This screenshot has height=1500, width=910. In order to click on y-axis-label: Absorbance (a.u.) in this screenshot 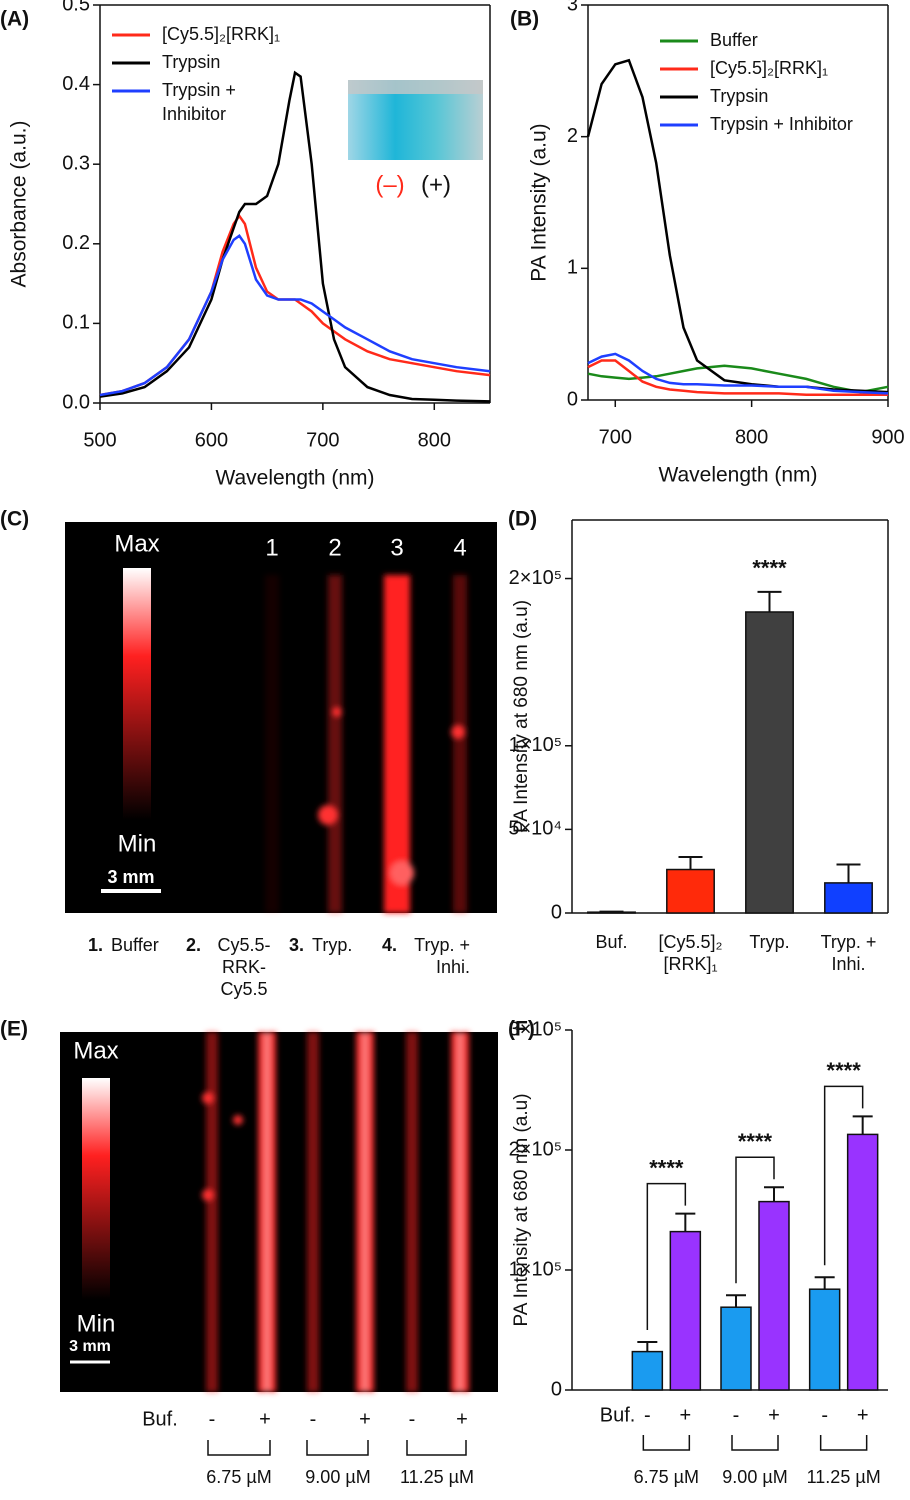, I will do `click(19, 204)`.